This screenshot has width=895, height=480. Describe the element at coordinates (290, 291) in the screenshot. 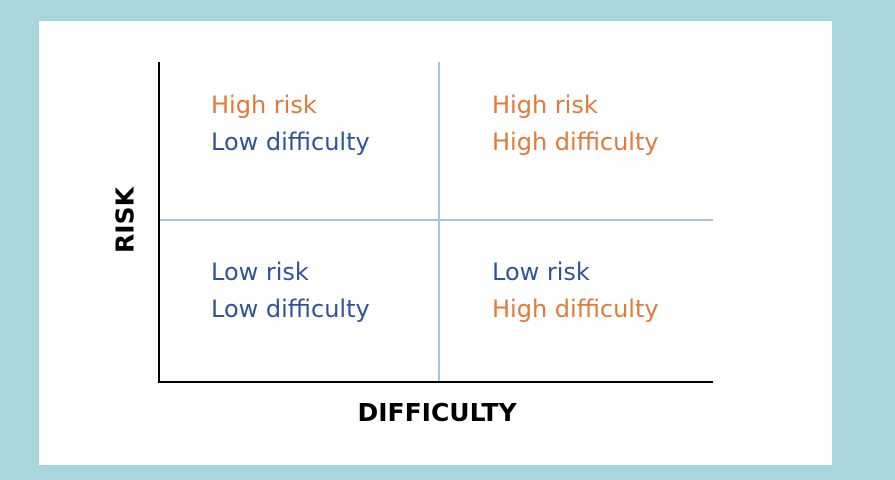

I see `quadrant-bottom-left: Low risk Low difficulty` at that location.